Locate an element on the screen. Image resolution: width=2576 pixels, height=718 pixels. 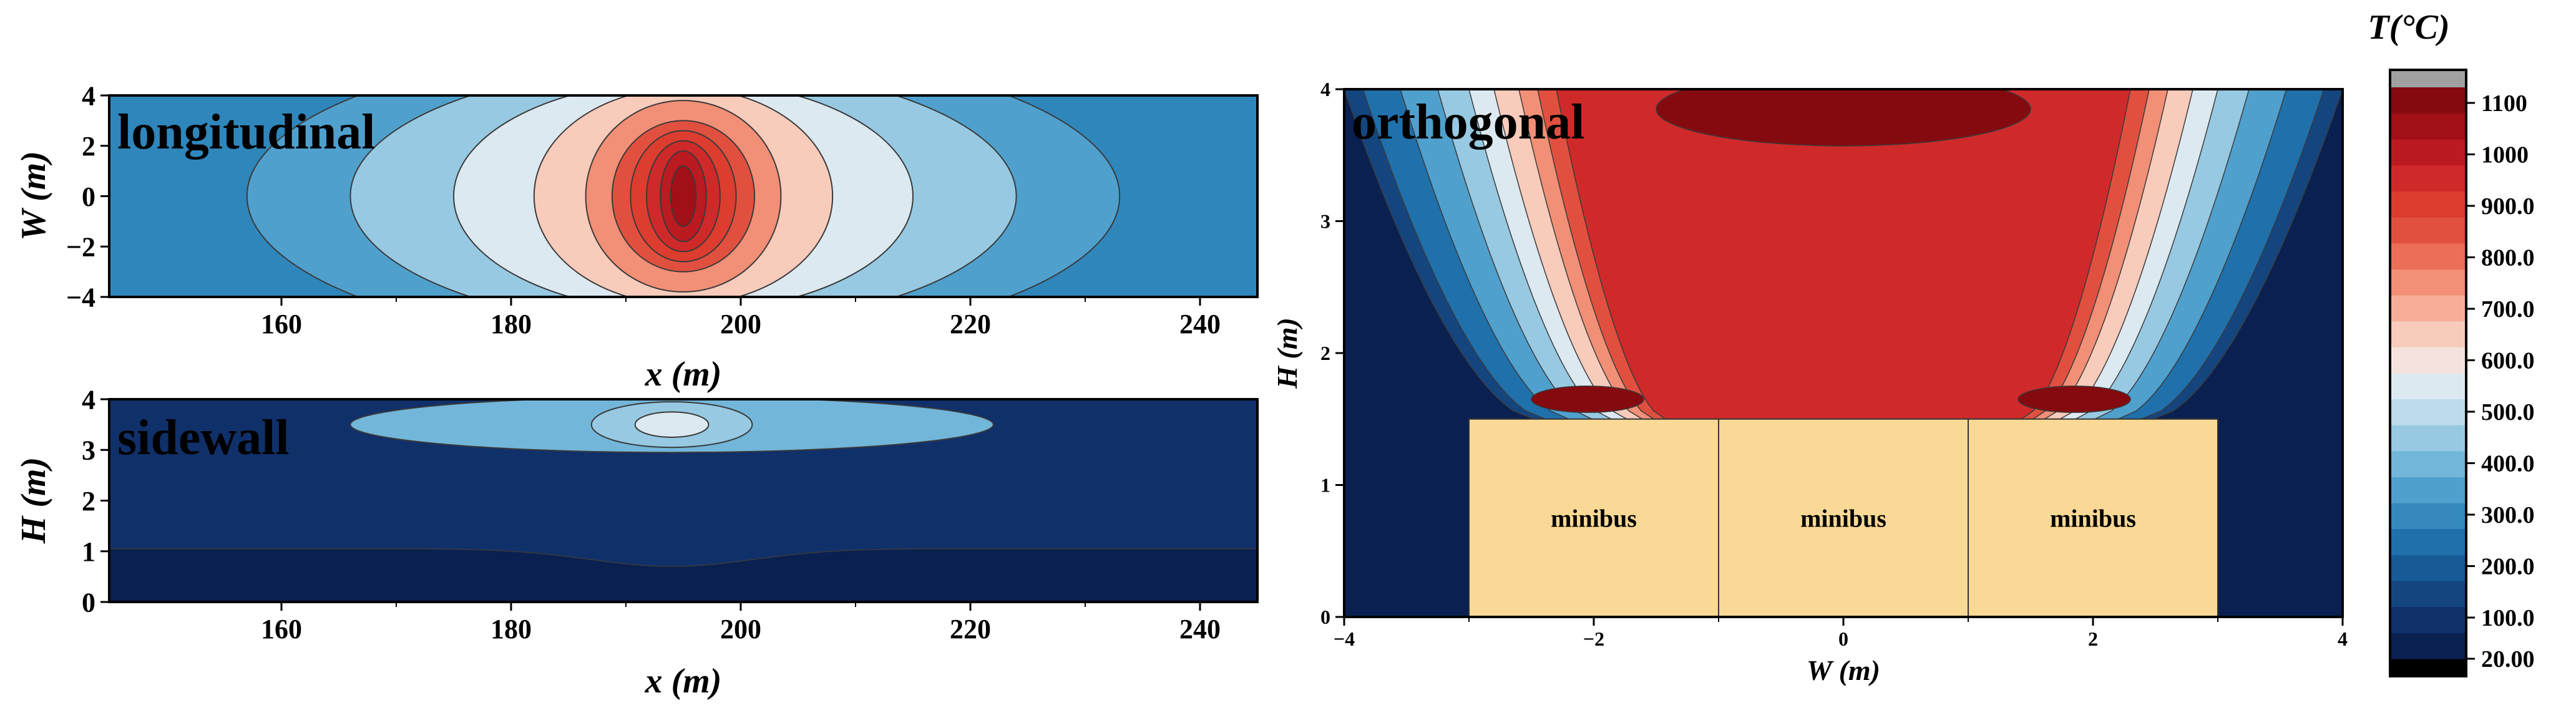
longitudinal-yticks: −4 −2 0 2 4 is located at coordinates (87, 196).